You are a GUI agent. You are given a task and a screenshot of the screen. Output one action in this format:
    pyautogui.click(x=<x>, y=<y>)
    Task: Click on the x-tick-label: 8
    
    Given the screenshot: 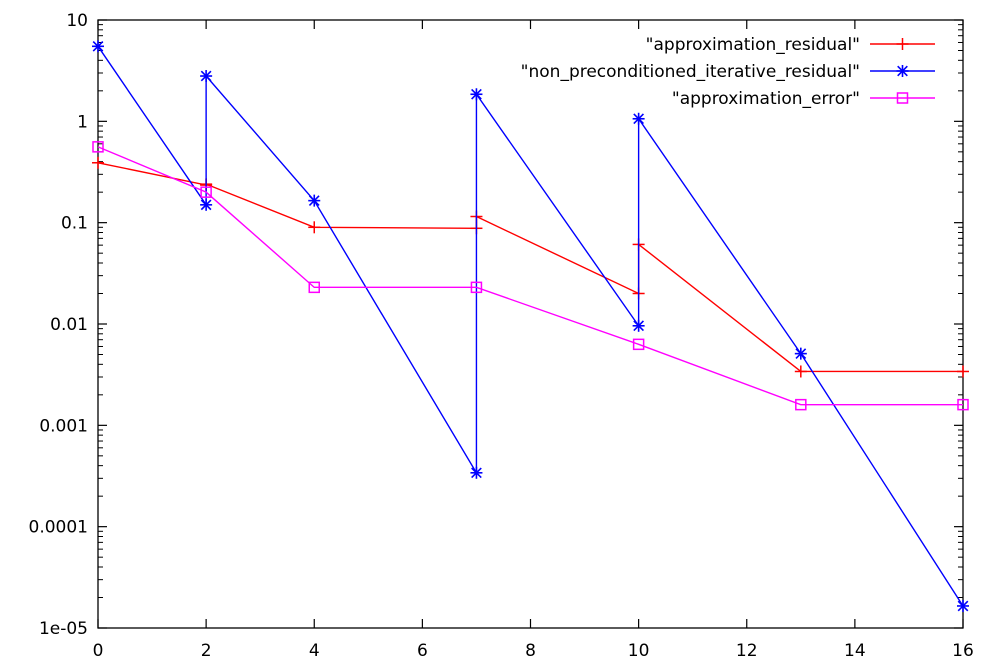 What is the action you would take?
    pyautogui.click(x=530, y=651)
    